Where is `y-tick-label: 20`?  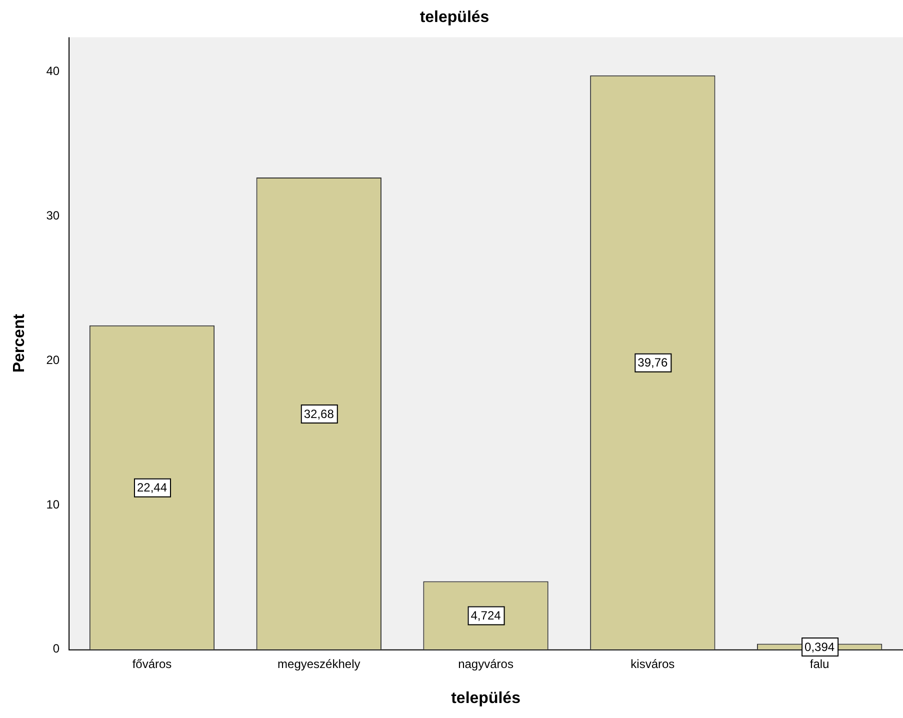
y-tick-label: 20 is located at coordinates (53, 359).